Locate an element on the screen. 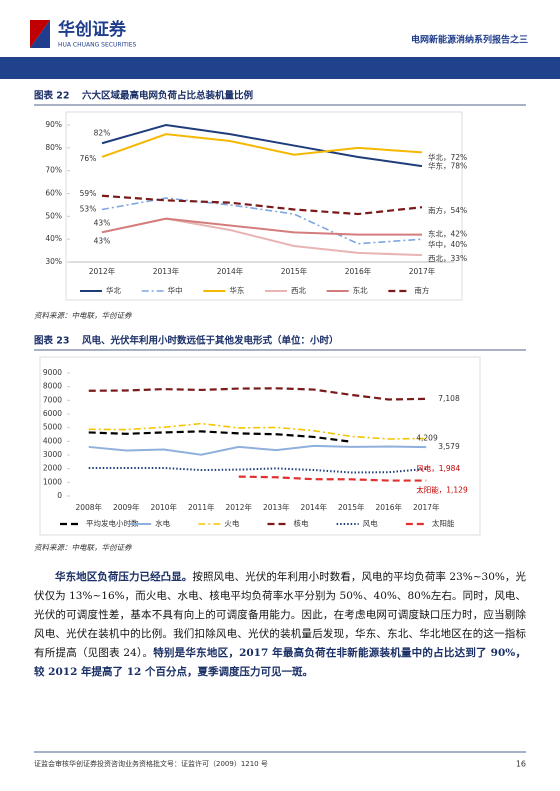 The image size is (560, 791). legend-label: 核电 is located at coordinates (301, 523).